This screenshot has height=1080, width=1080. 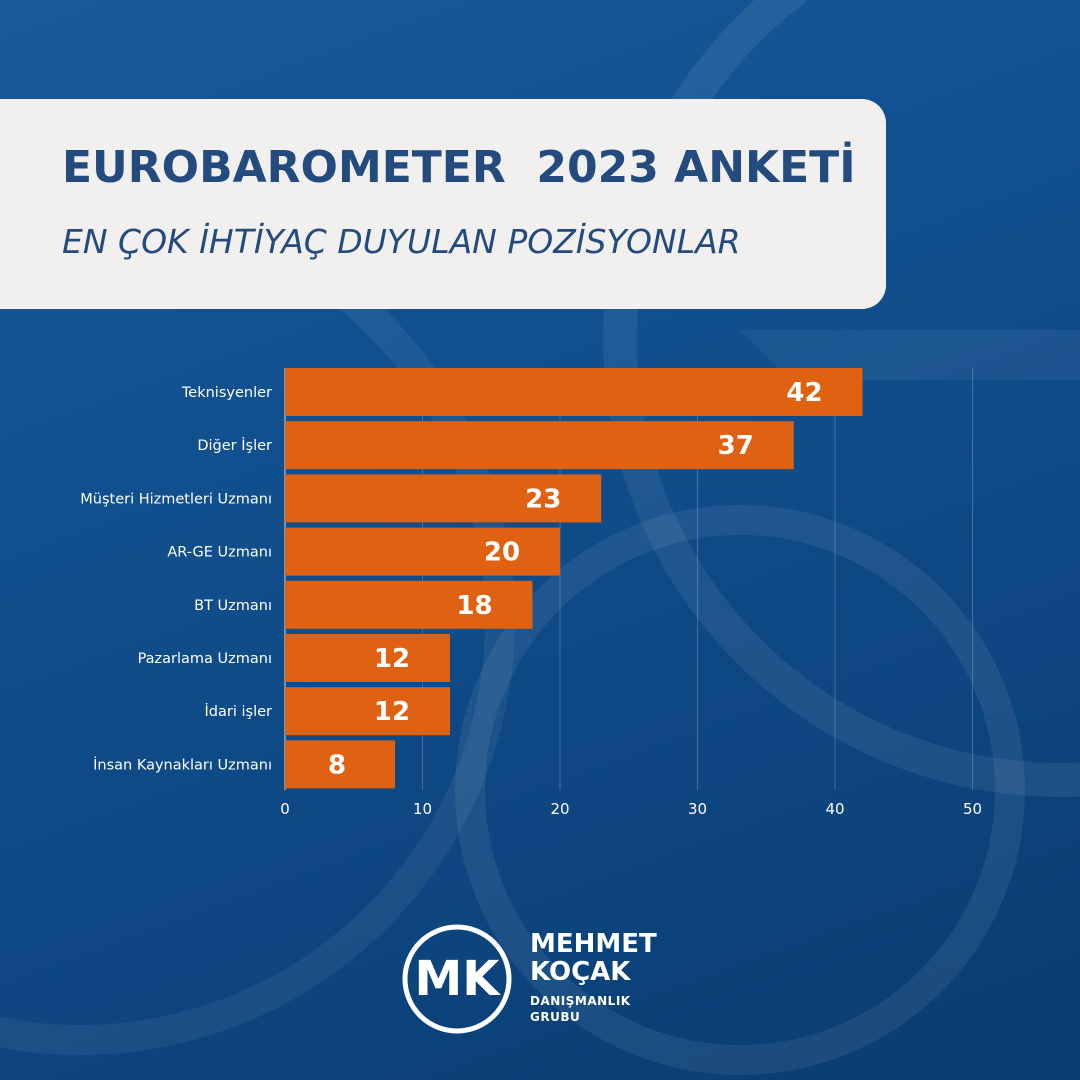 What do you see at coordinates (234, 445) in the screenshot?
I see `category-label: Diğer İşler` at bounding box center [234, 445].